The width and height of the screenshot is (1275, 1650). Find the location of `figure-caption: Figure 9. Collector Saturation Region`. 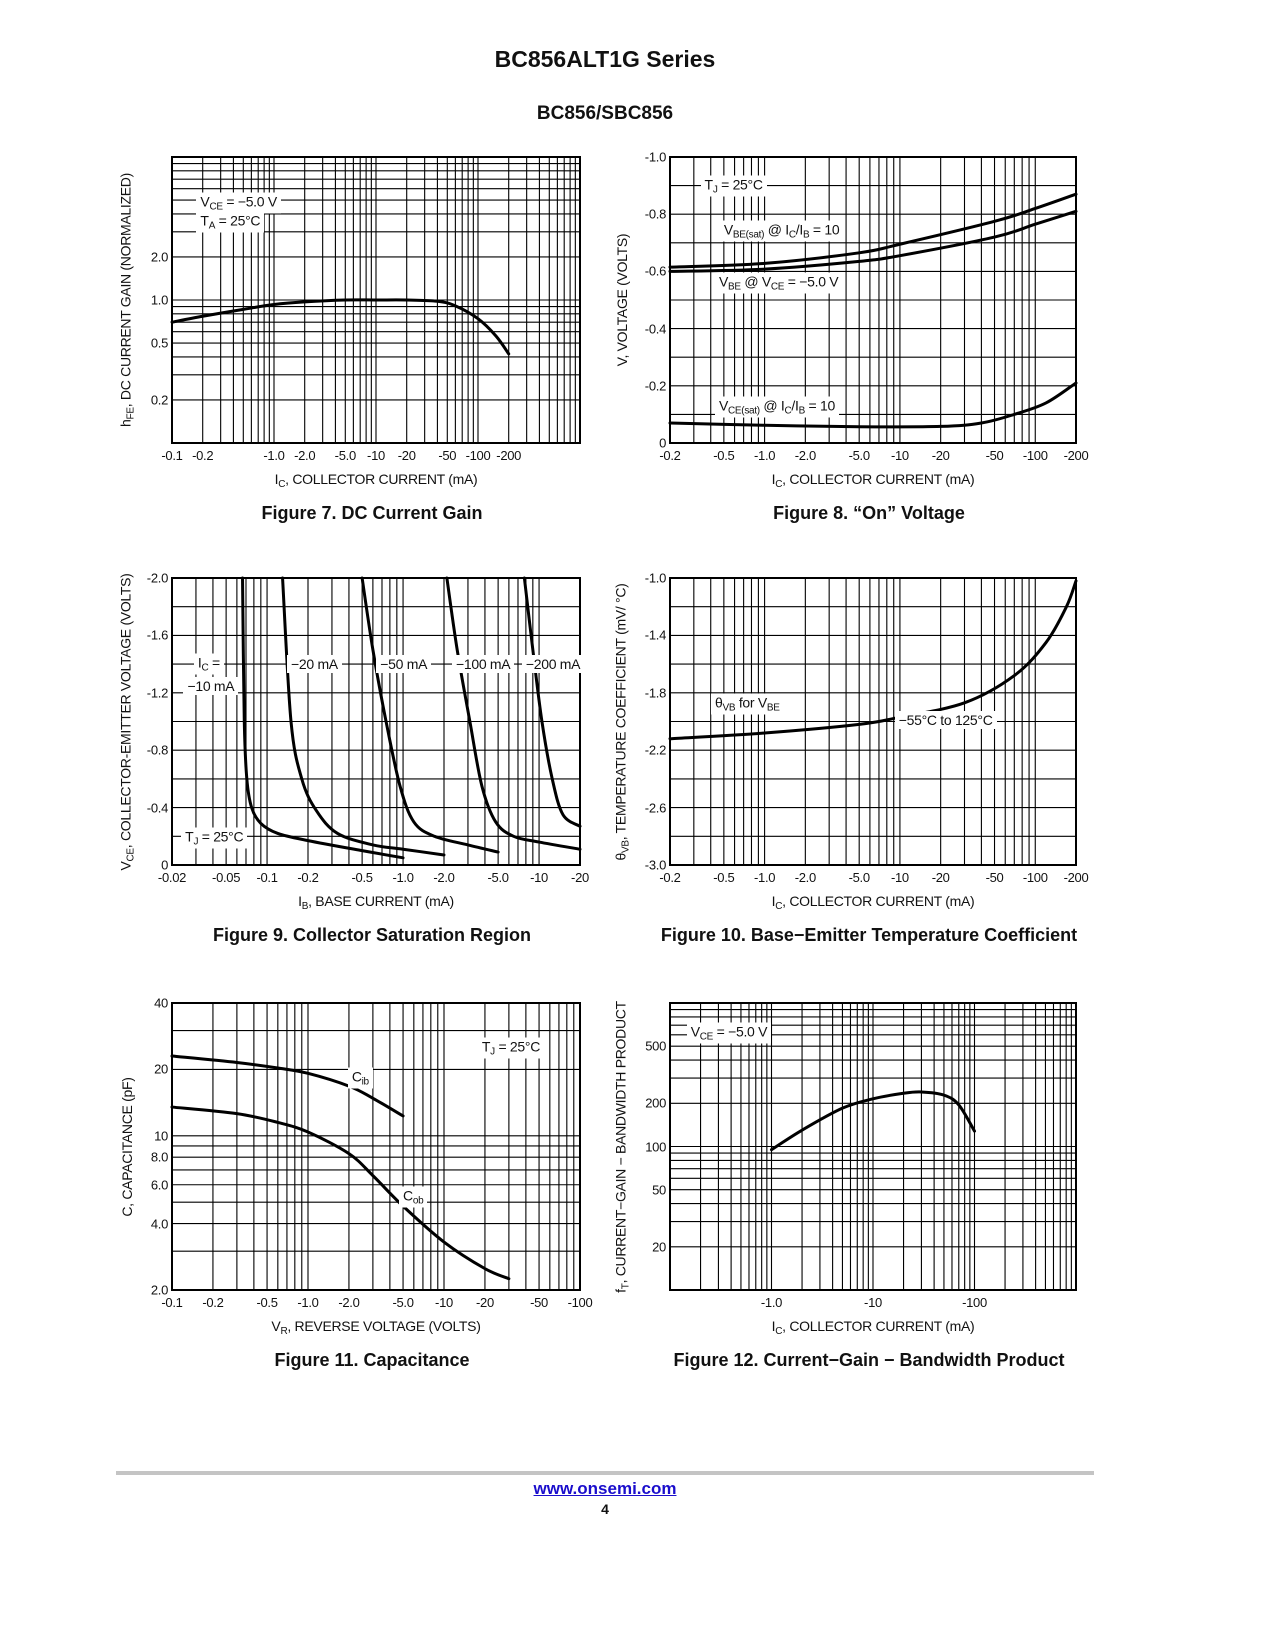

figure-caption: Figure 9. Collector Saturation Region is located at coordinates (372, 935).